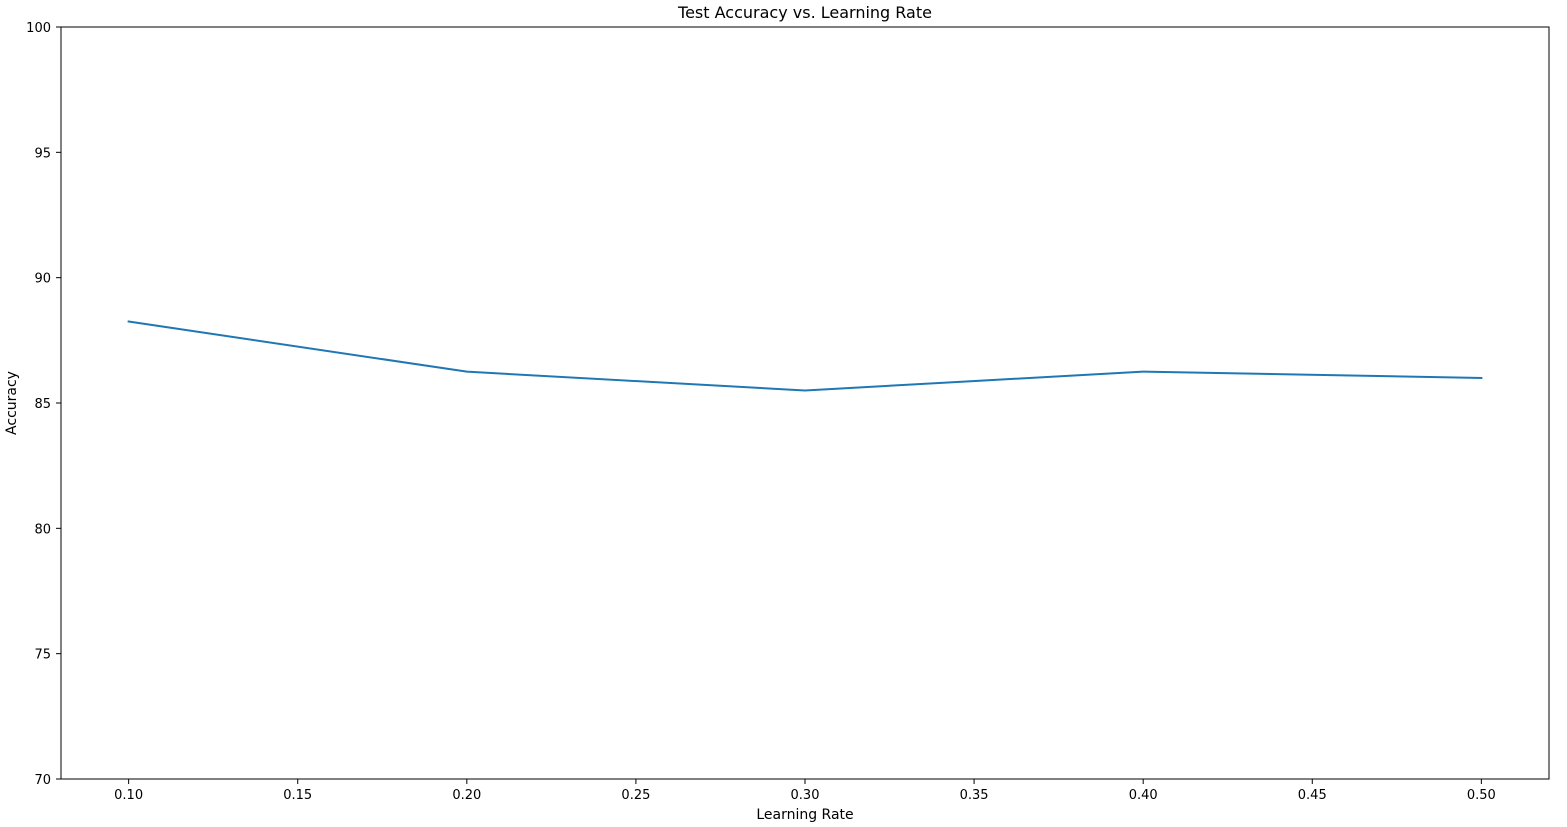  What do you see at coordinates (42, 279) in the screenshot?
I see `y-tick-label: 90` at bounding box center [42, 279].